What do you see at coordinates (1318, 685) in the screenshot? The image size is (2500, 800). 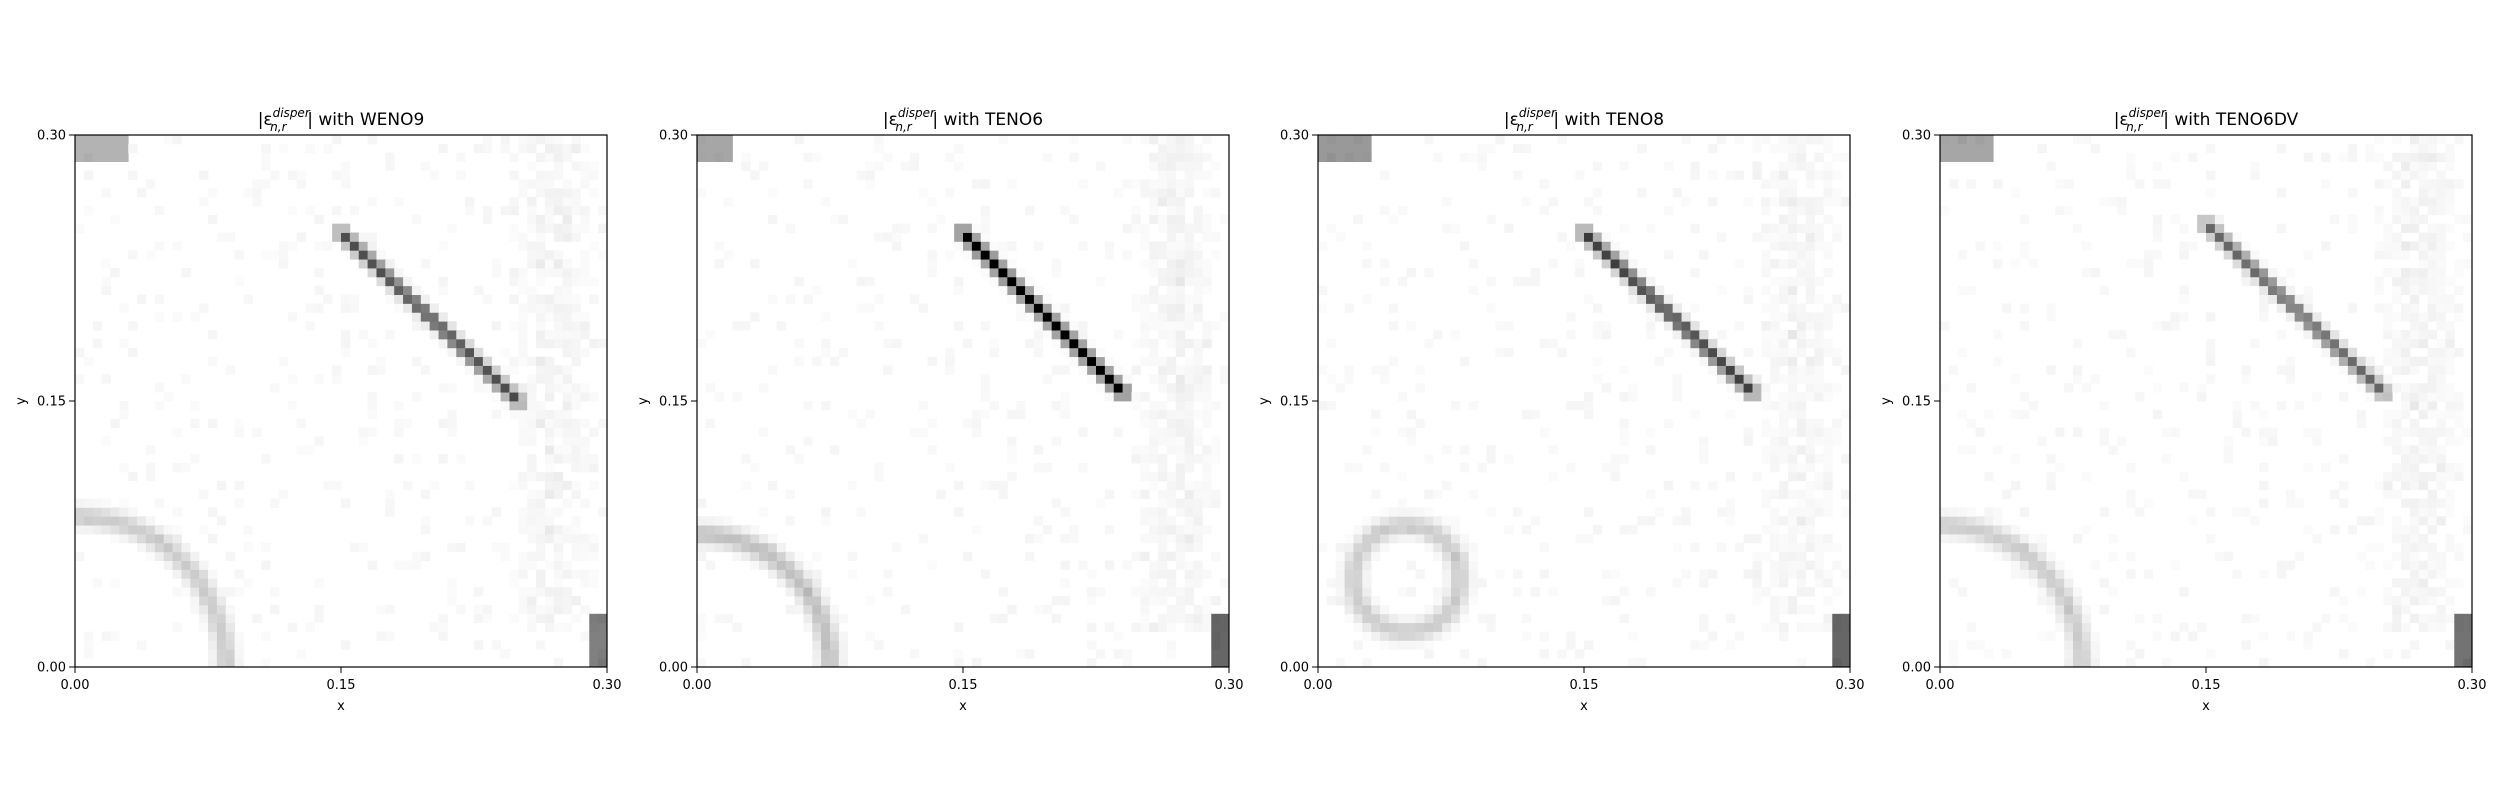 I see `x-tick-label: 0.00` at bounding box center [1318, 685].